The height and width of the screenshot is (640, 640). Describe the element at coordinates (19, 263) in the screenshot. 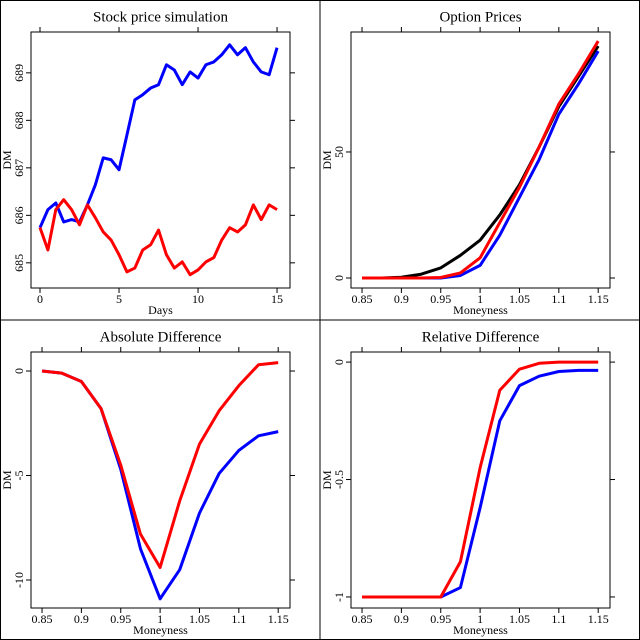

I see `y-tick-label: 685` at that location.